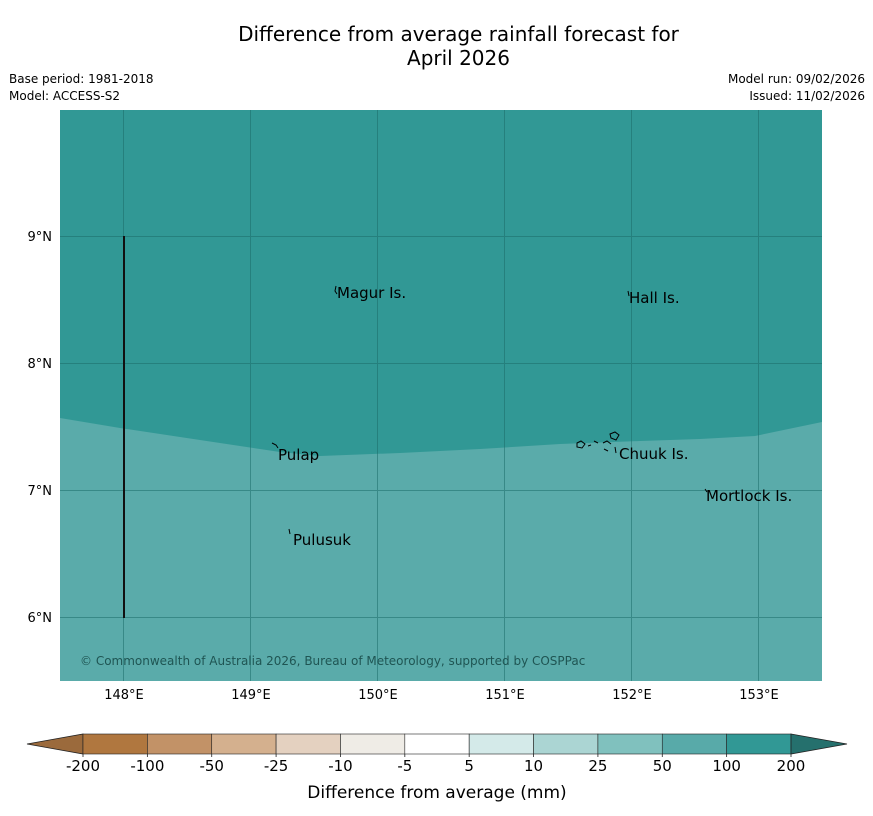 This screenshot has height=816, width=873. What do you see at coordinates (147, 766) in the screenshot?
I see `colorbar-tick-label: -100` at bounding box center [147, 766].